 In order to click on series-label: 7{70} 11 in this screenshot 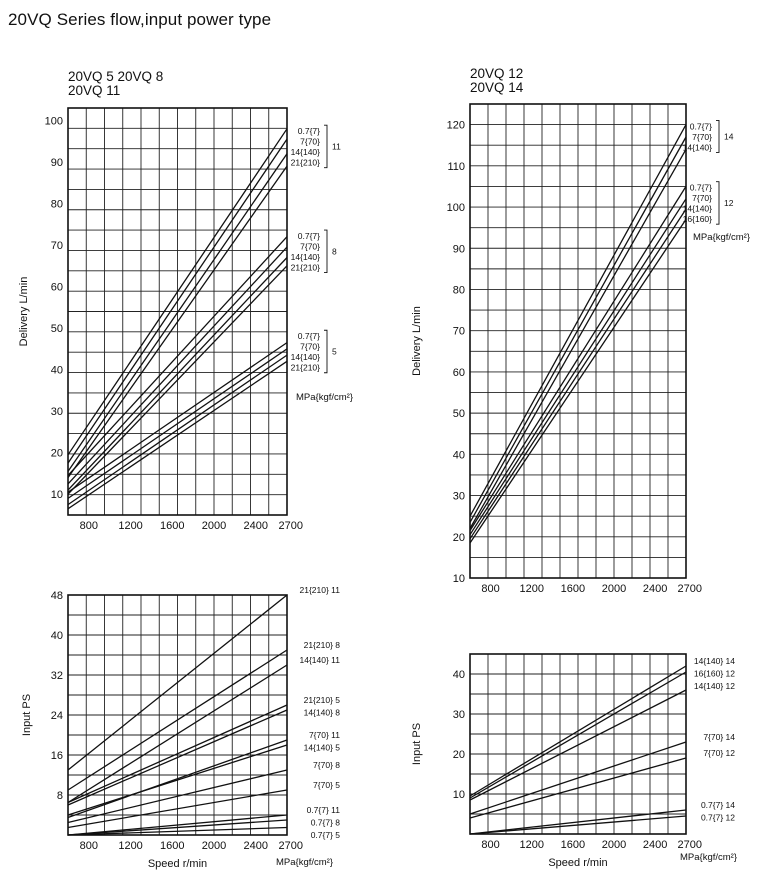, I will do `click(324, 735)`.